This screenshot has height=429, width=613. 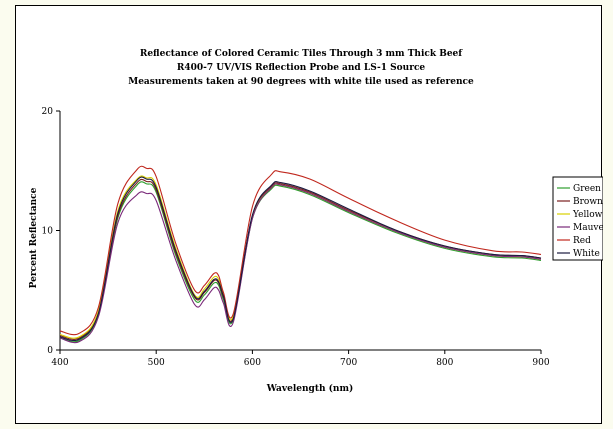 I want to click on legend-box, so click(x=577, y=218).